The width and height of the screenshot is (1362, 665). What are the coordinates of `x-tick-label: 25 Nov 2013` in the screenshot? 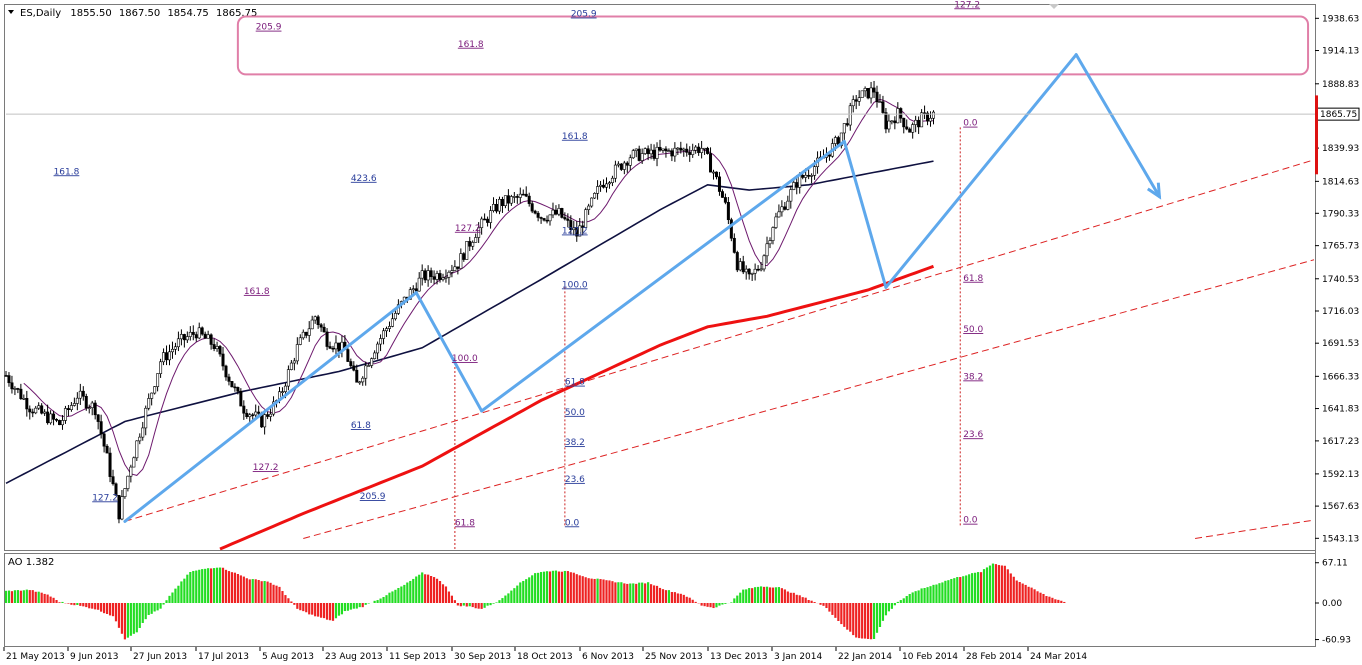 It's located at (674, 657).